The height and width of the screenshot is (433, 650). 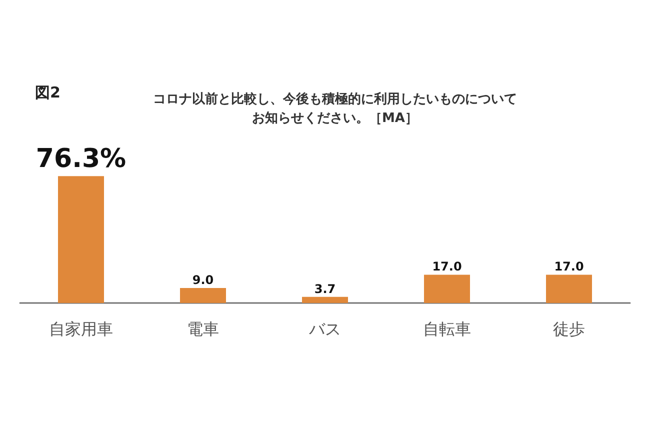 What do you see at coordinates (447, 329) in the screenshot?
I see `x-tick-label: 自転車` at bounding box center [447, 329].